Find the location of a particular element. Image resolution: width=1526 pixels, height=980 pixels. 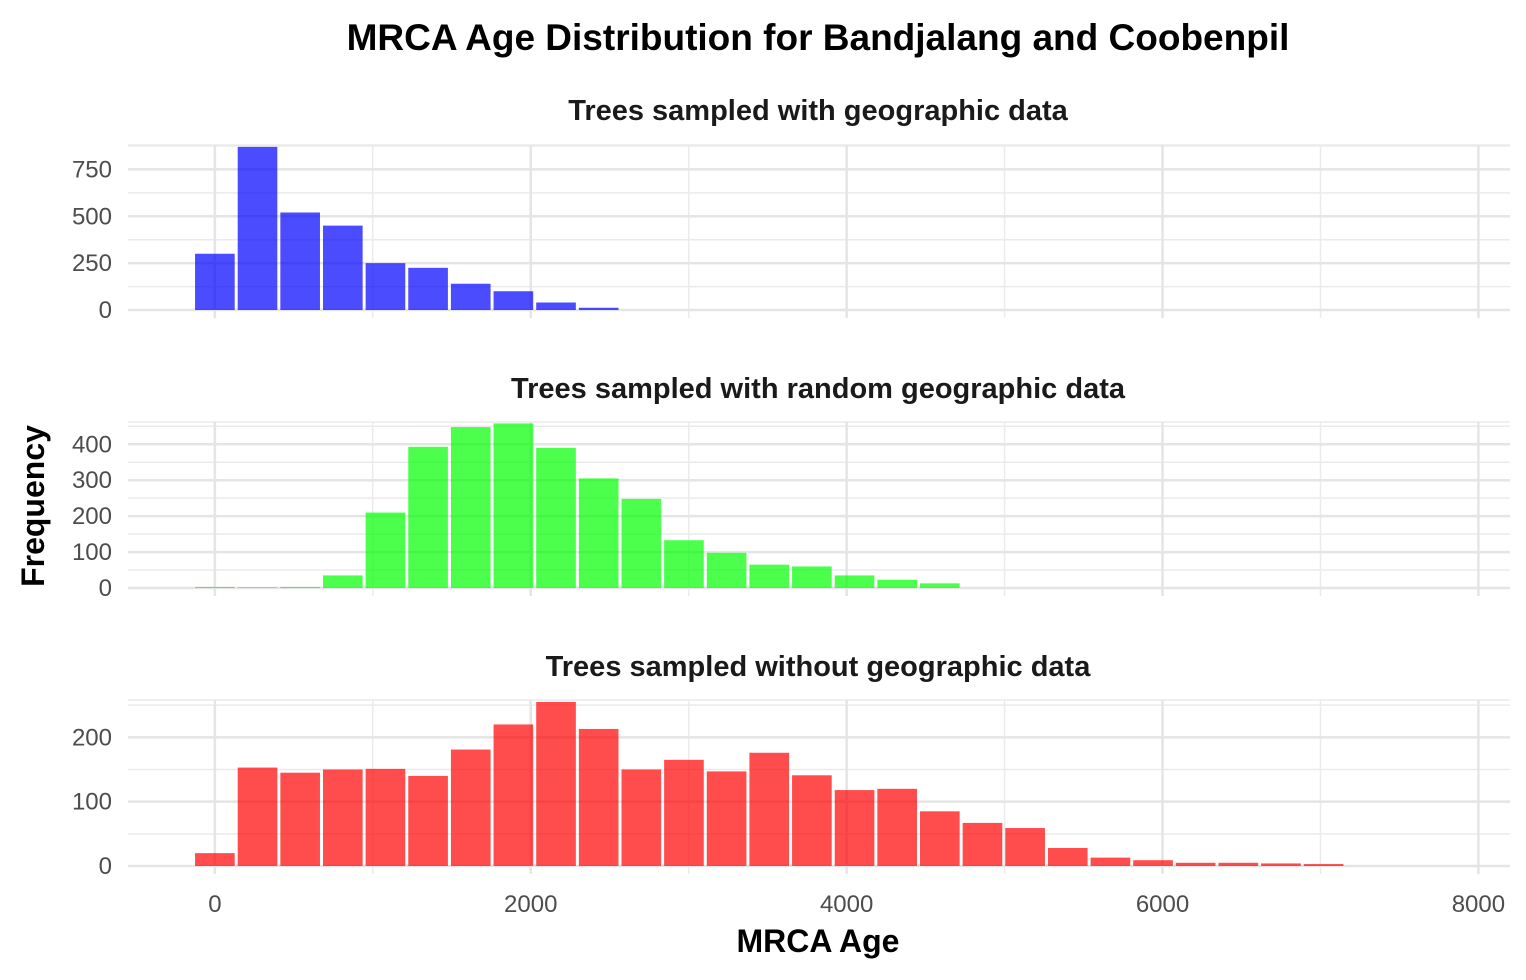

x-tick-label: 6000 is located at coordinates (1162, 904).